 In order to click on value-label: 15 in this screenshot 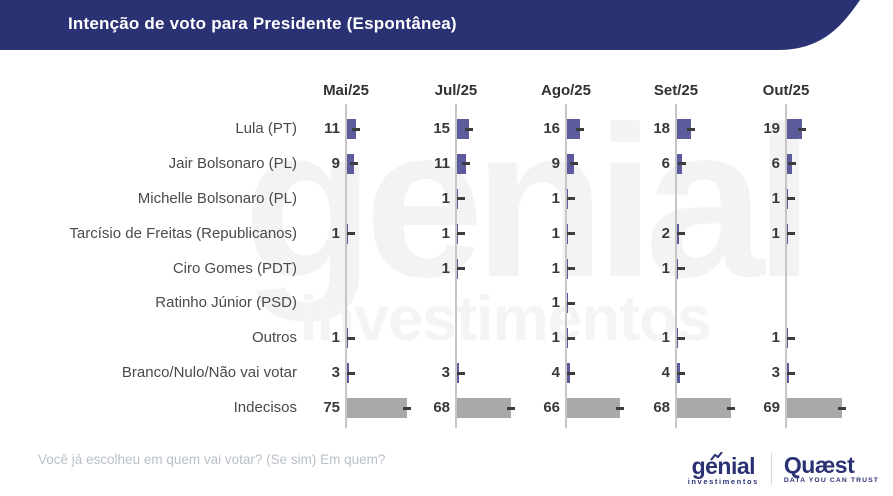, I will do `click(441, 128)`.